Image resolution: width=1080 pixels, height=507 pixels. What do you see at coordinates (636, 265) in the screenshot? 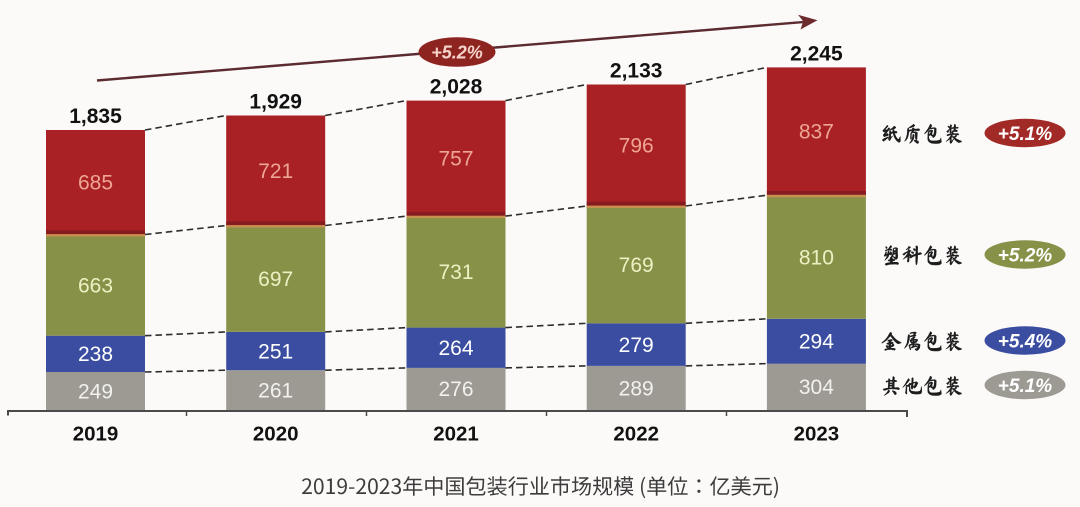
I see `svg-text: 769` at bounding box center [636, 265].